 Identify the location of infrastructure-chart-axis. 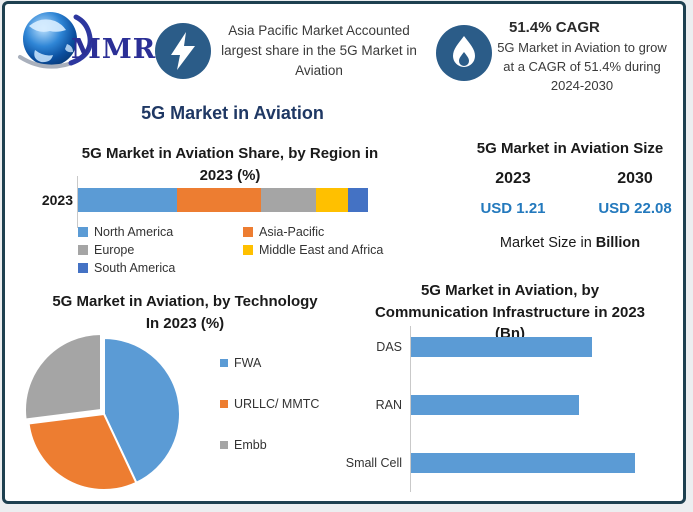
(410, 409).